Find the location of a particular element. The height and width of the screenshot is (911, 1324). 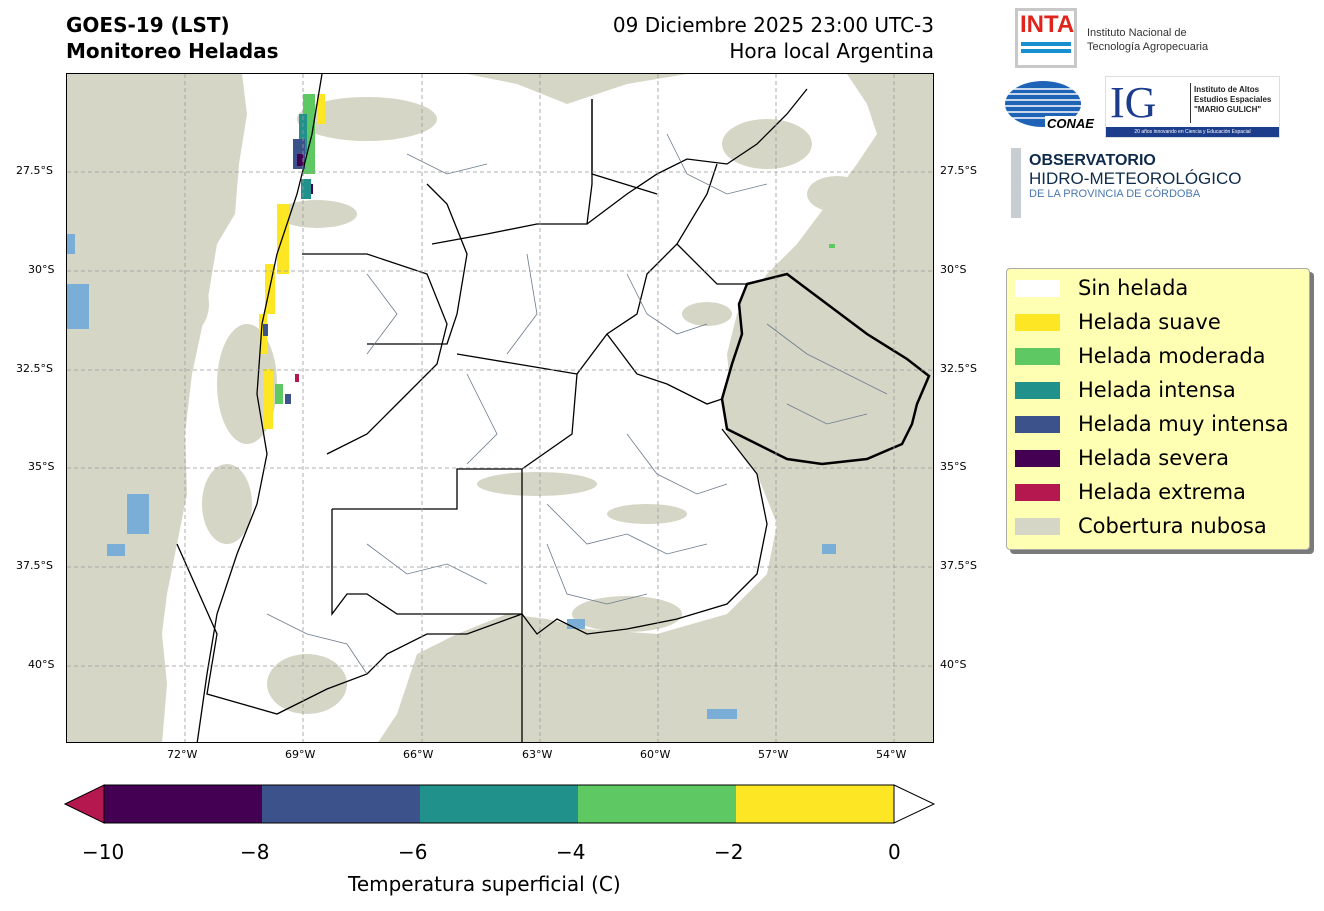

lon-label: 60°W is located at coordinates (655, 754).